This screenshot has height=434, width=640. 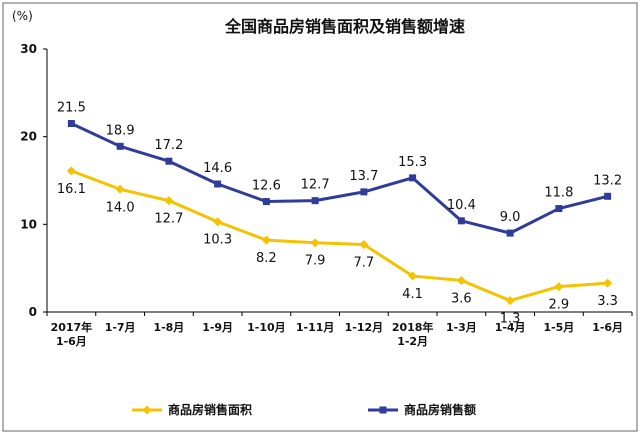 I want to click on legend: 商品房销售面积 商品房销售额, so click(x=304, y=409).